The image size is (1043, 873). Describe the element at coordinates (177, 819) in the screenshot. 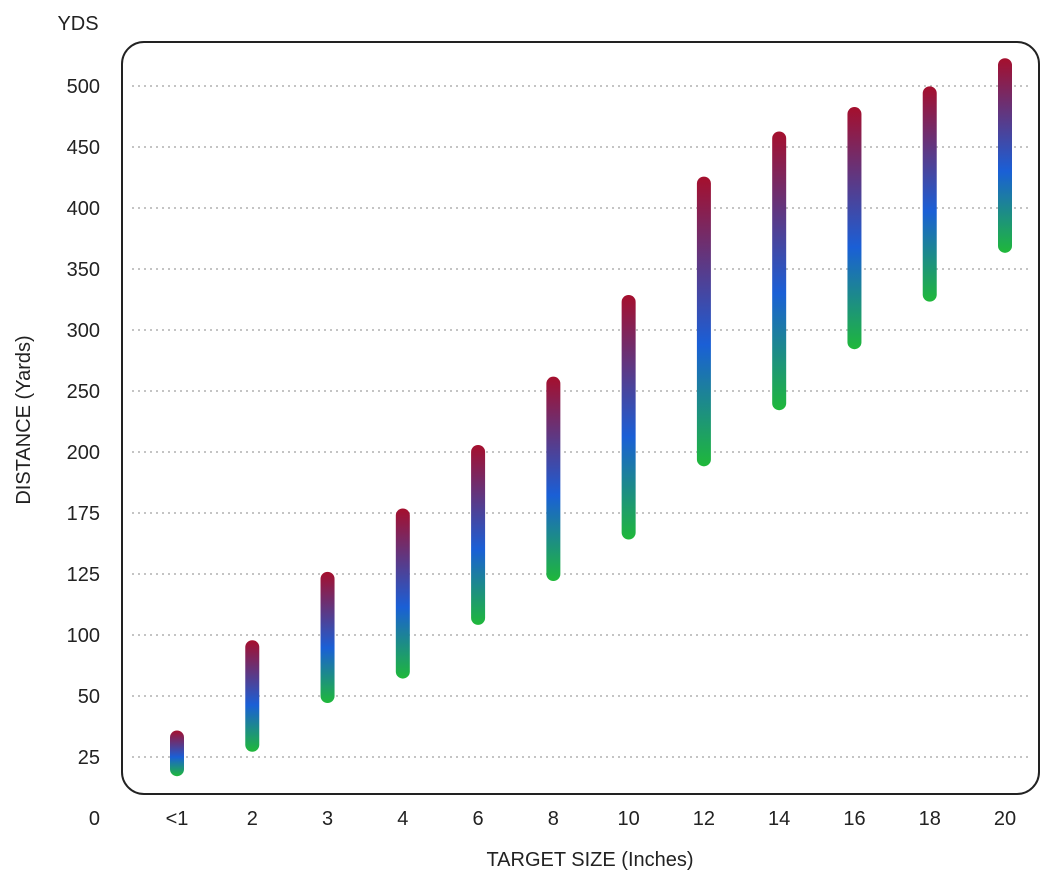

I see `x-tick-label: <1` at that location.